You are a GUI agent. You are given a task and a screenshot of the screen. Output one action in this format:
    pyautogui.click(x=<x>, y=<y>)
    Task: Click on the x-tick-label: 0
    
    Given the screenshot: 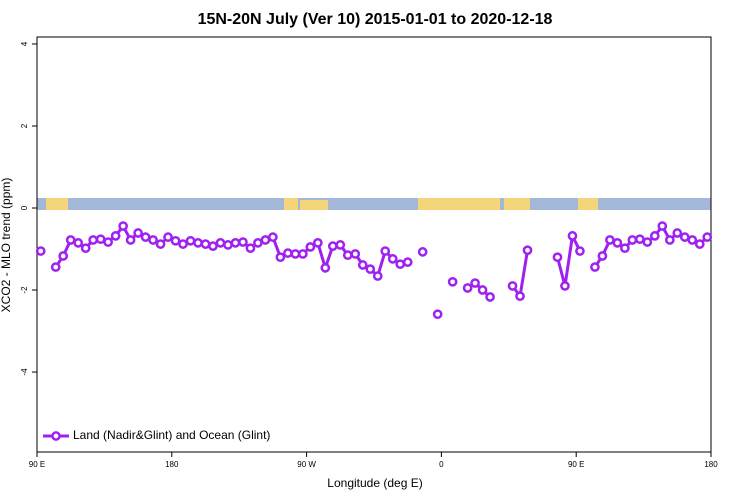 What is the action you would take?
    pyautogui.click(x=441, y=464)
    